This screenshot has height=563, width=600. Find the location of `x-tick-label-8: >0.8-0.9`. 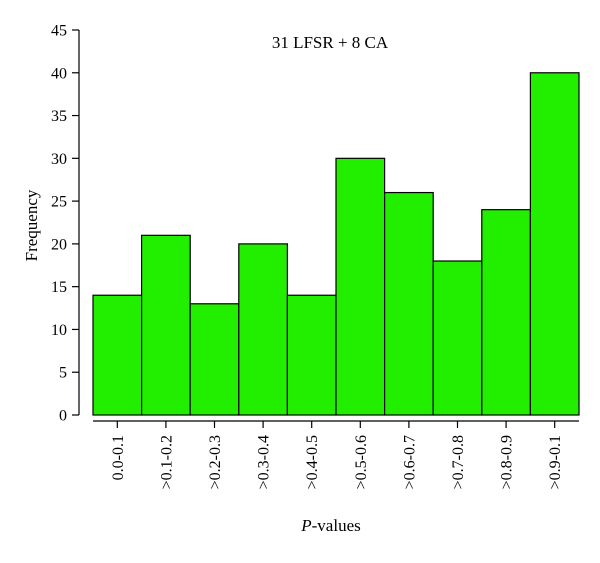

x-tick-label-8: >0.8-0.9 is located at coordinates (507, 462).